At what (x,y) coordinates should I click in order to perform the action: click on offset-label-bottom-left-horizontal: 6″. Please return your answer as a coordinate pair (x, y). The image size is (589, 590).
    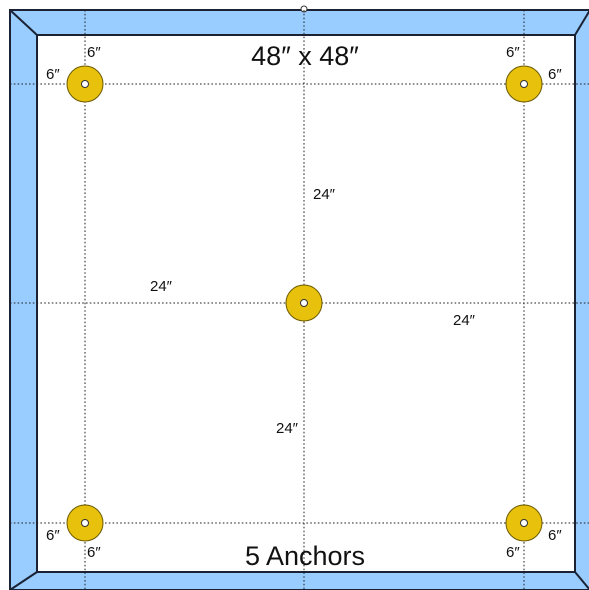
    Looking at the image, I should click on (53, 535).